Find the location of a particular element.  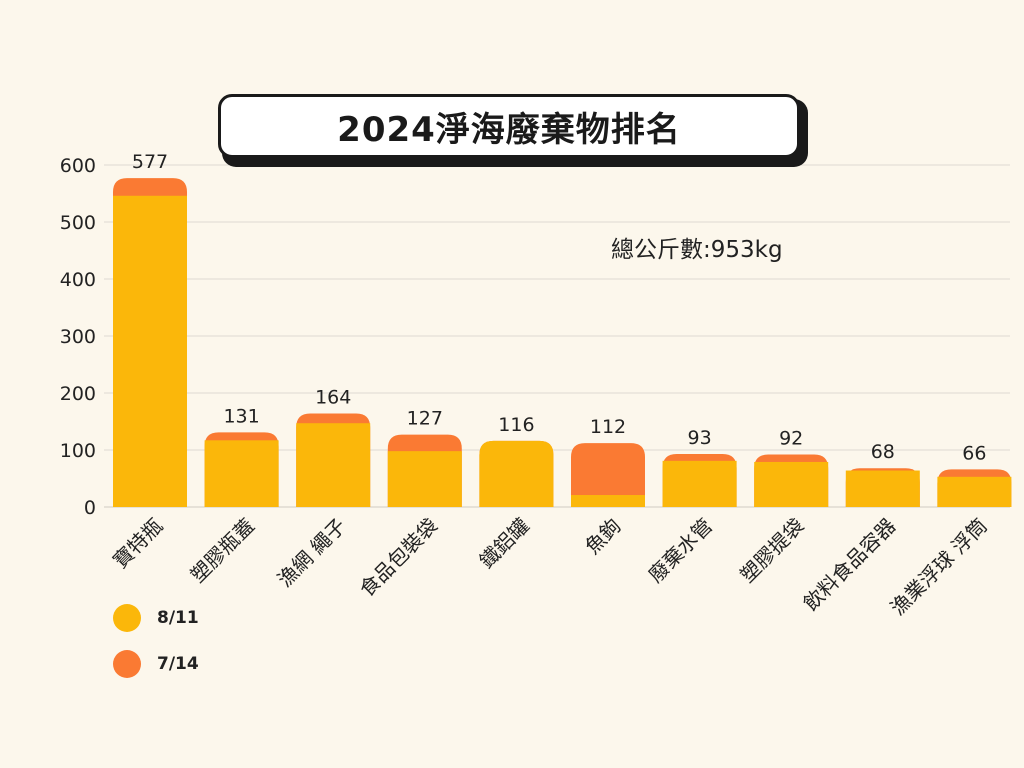

x-category-label: 塑膠瓶蓋 is located at coordinates (223, 551).